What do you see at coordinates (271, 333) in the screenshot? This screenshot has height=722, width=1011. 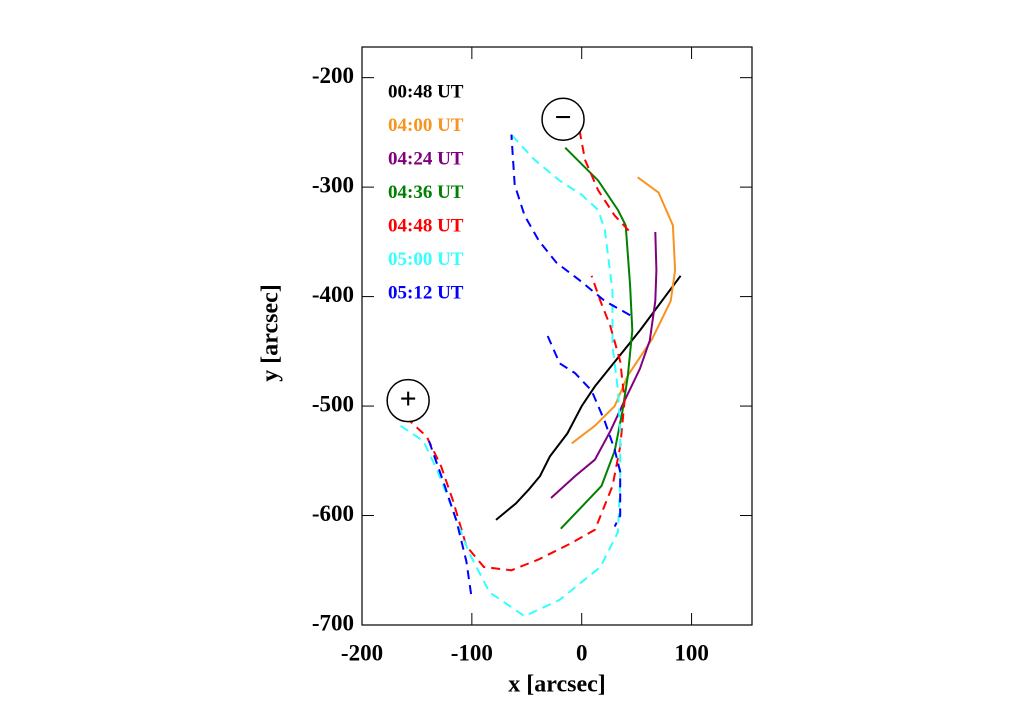 I see `y-axis-label: y [arcsec]` at bounding box center [271, 333].